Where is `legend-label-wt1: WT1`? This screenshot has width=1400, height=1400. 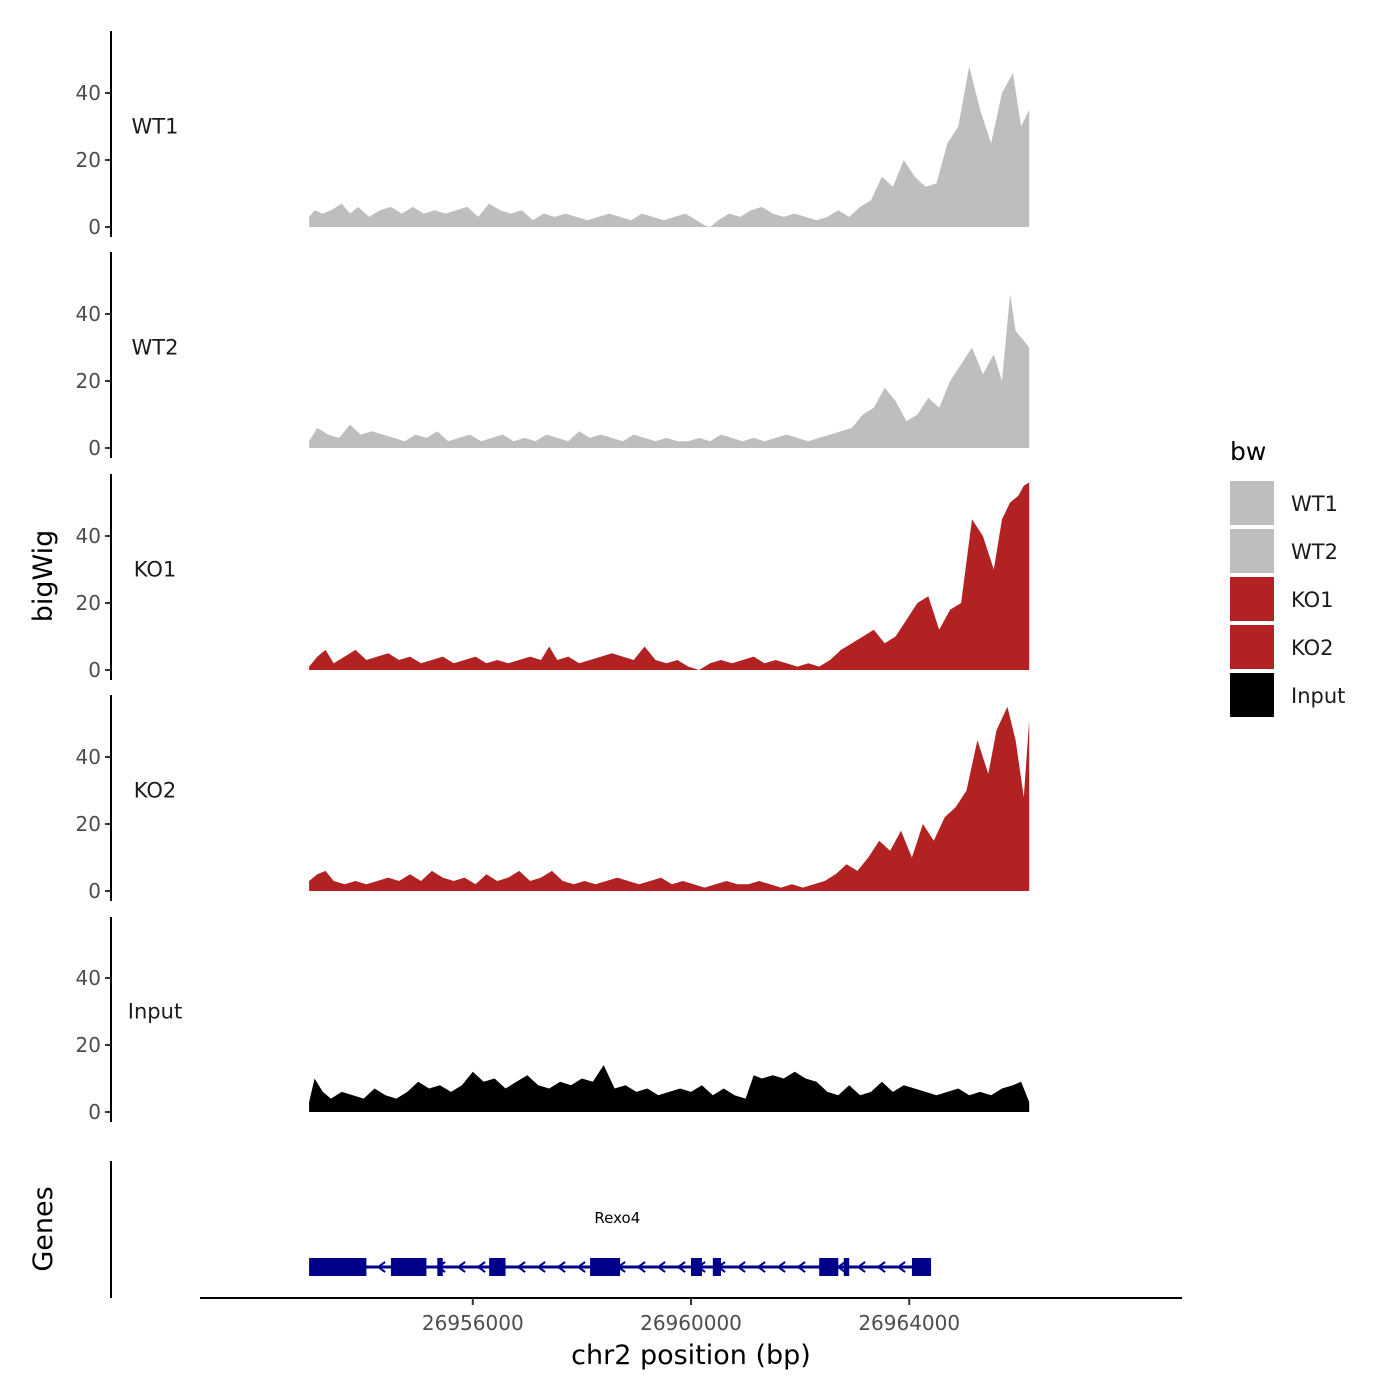 legend-label-wt1: WT1 is located at coordinates (1314, 504).